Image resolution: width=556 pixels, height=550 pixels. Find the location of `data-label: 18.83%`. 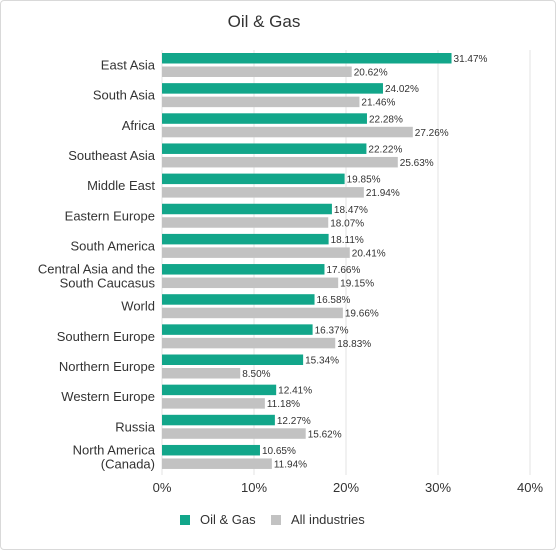

data-label: 18.83% is located at coordinates (354, 344).